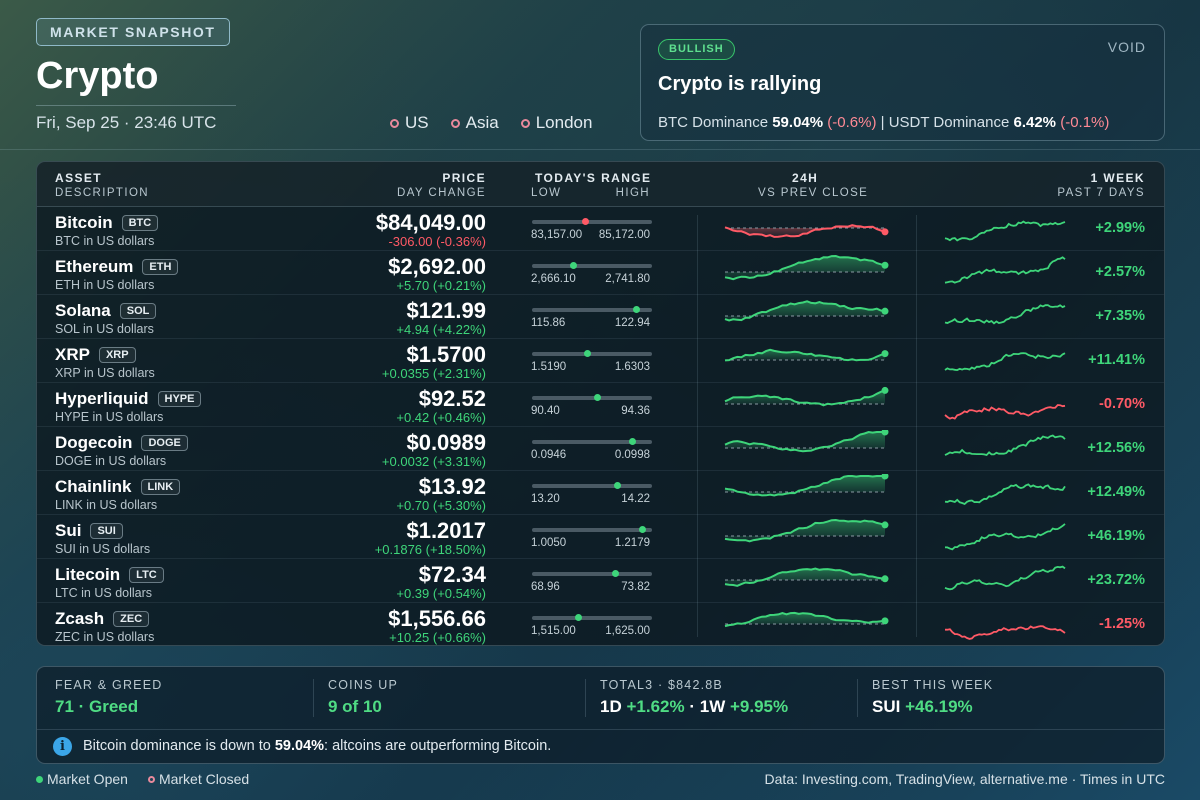 The width and height of the screenshot is (1200, 800). What do you see at coordinates (627, 279) in the screenshot?
I see `range-high: 2,741.80` at bounding box center [627, 279].